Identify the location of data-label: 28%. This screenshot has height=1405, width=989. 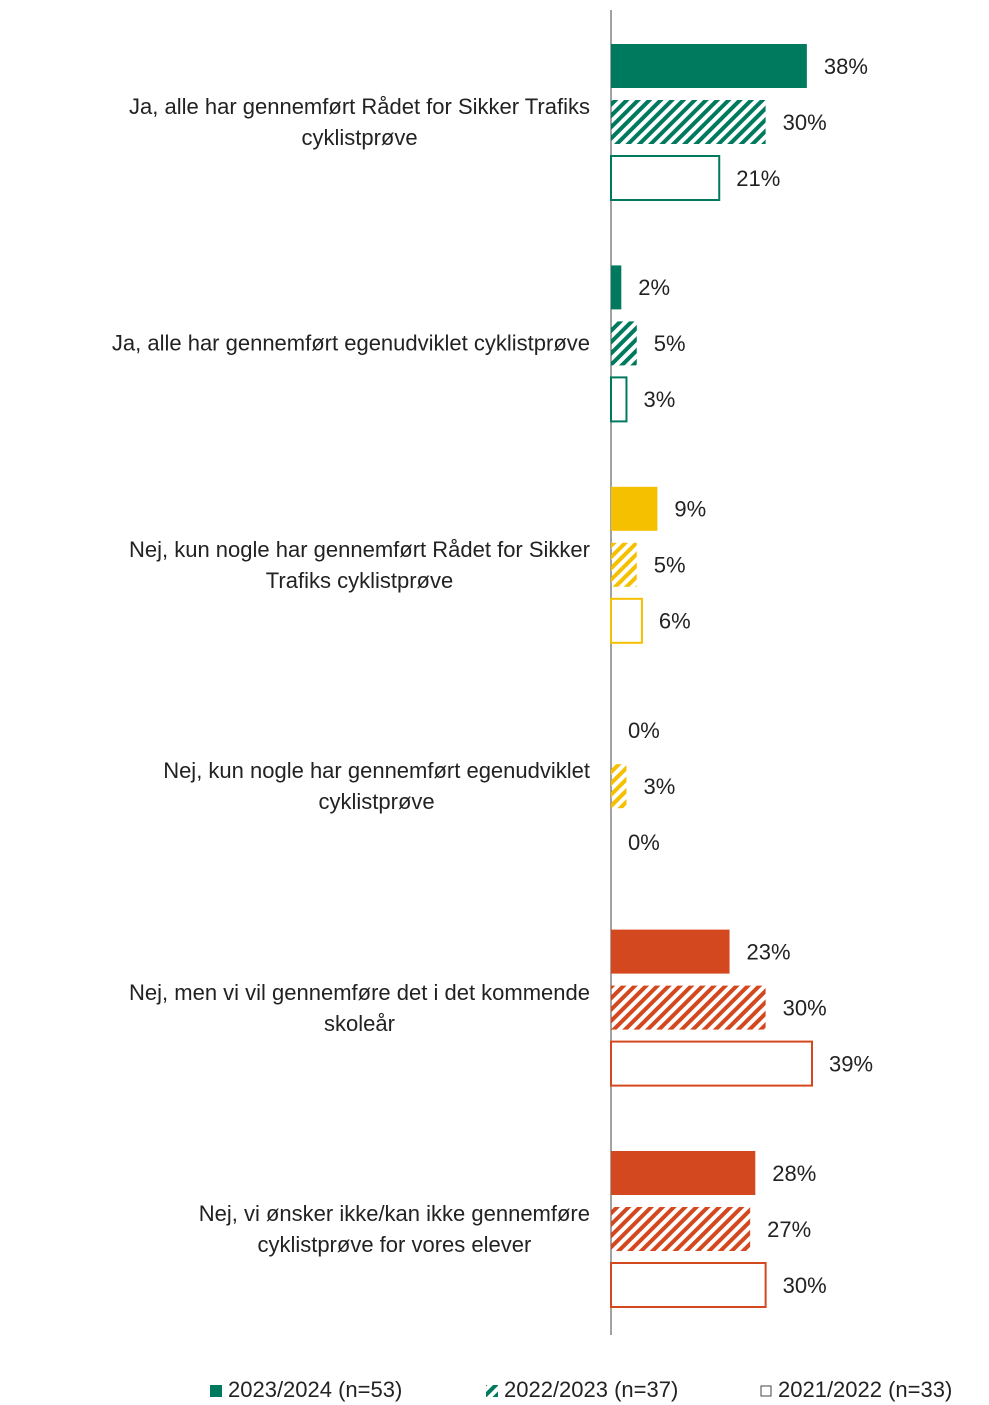
(794, 1173).